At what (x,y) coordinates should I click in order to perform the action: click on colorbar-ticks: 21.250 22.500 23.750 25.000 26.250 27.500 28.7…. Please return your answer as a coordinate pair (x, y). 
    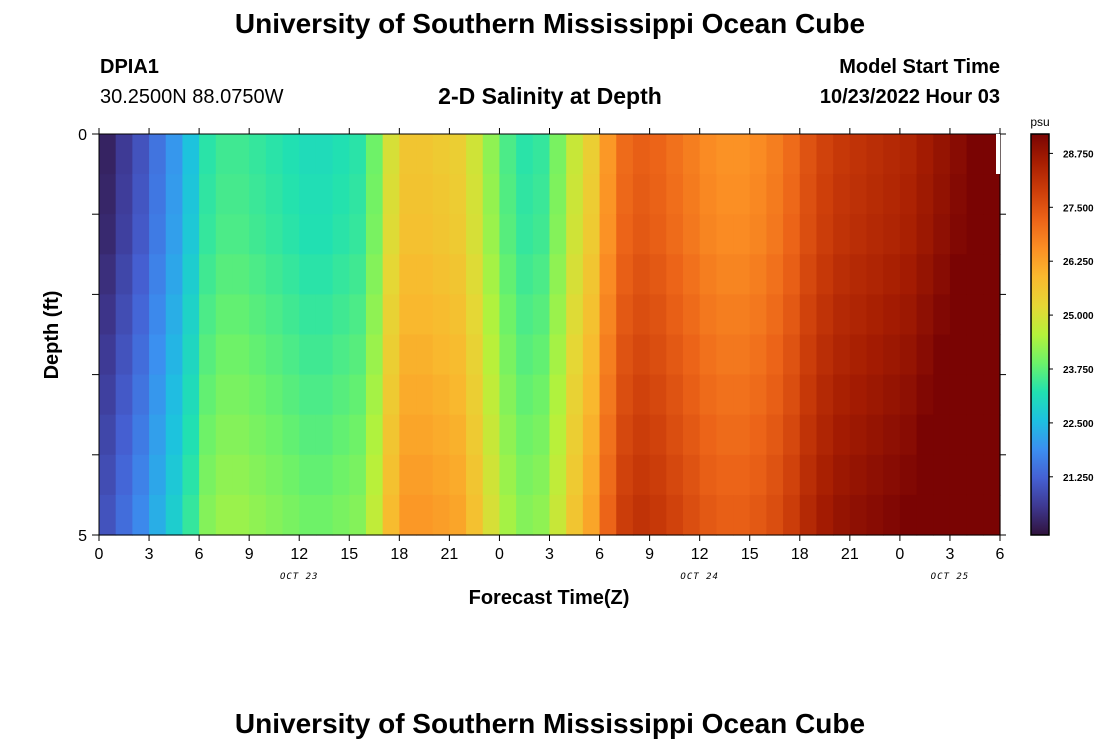
    Looking at the image, I should click on (1071, 316).